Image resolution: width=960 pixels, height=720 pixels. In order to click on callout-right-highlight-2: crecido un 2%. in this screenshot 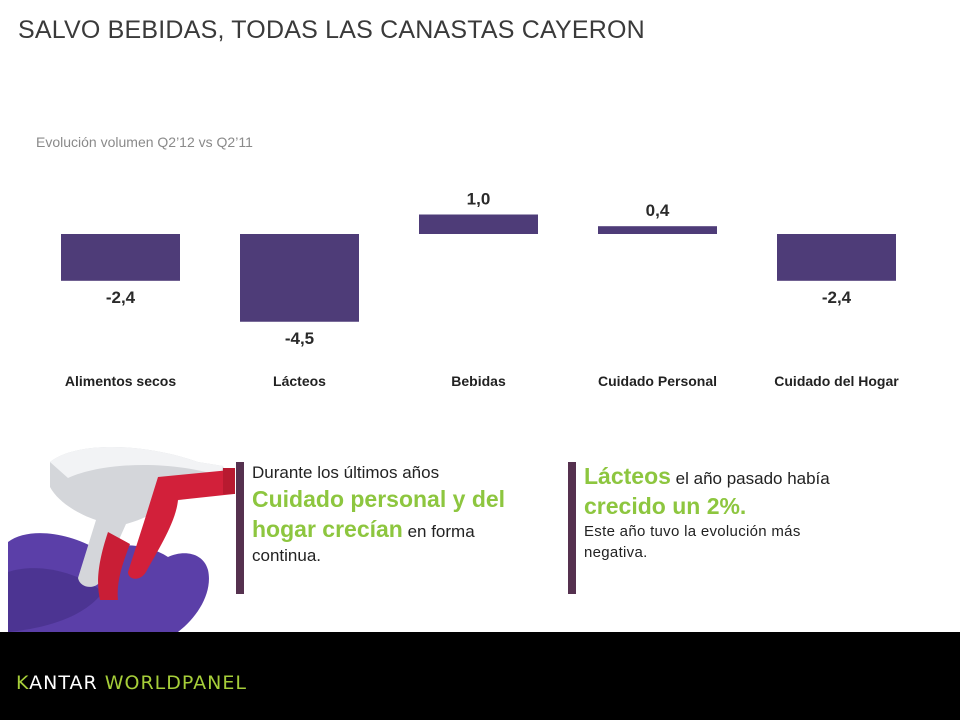, I will do `click(665, 505)`.